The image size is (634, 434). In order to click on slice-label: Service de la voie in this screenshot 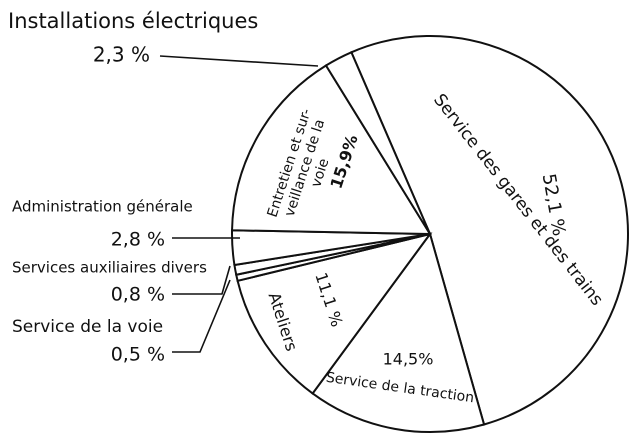, I will do `click(87, 327)`.